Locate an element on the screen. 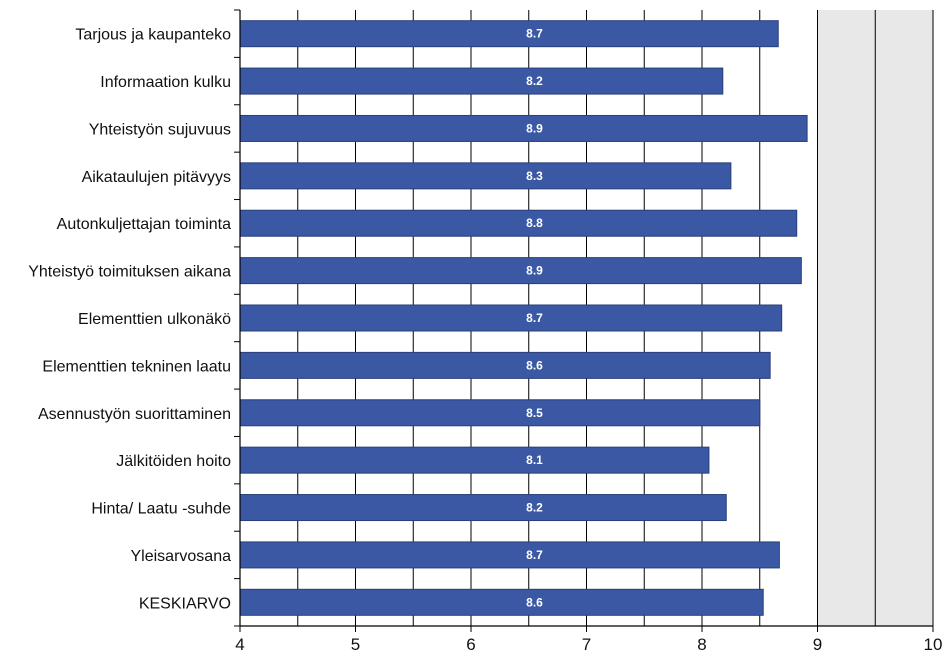  category-label: Tarjous ja kaupanteko is located at coordinates (153, 35).